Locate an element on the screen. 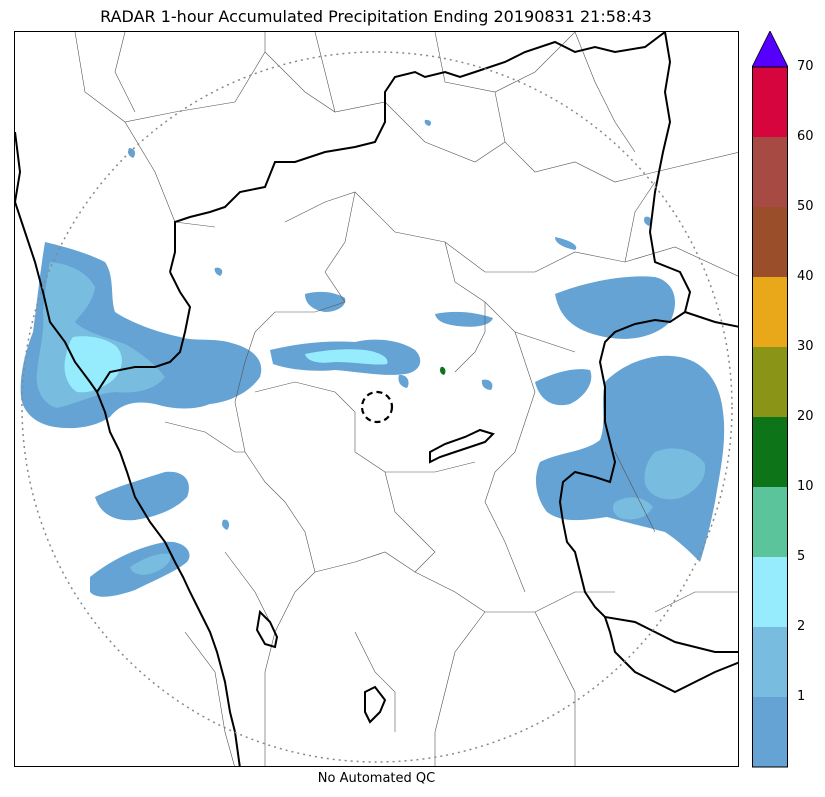  colorbar-tick-label: 20 is located at coordinates (805, 416).